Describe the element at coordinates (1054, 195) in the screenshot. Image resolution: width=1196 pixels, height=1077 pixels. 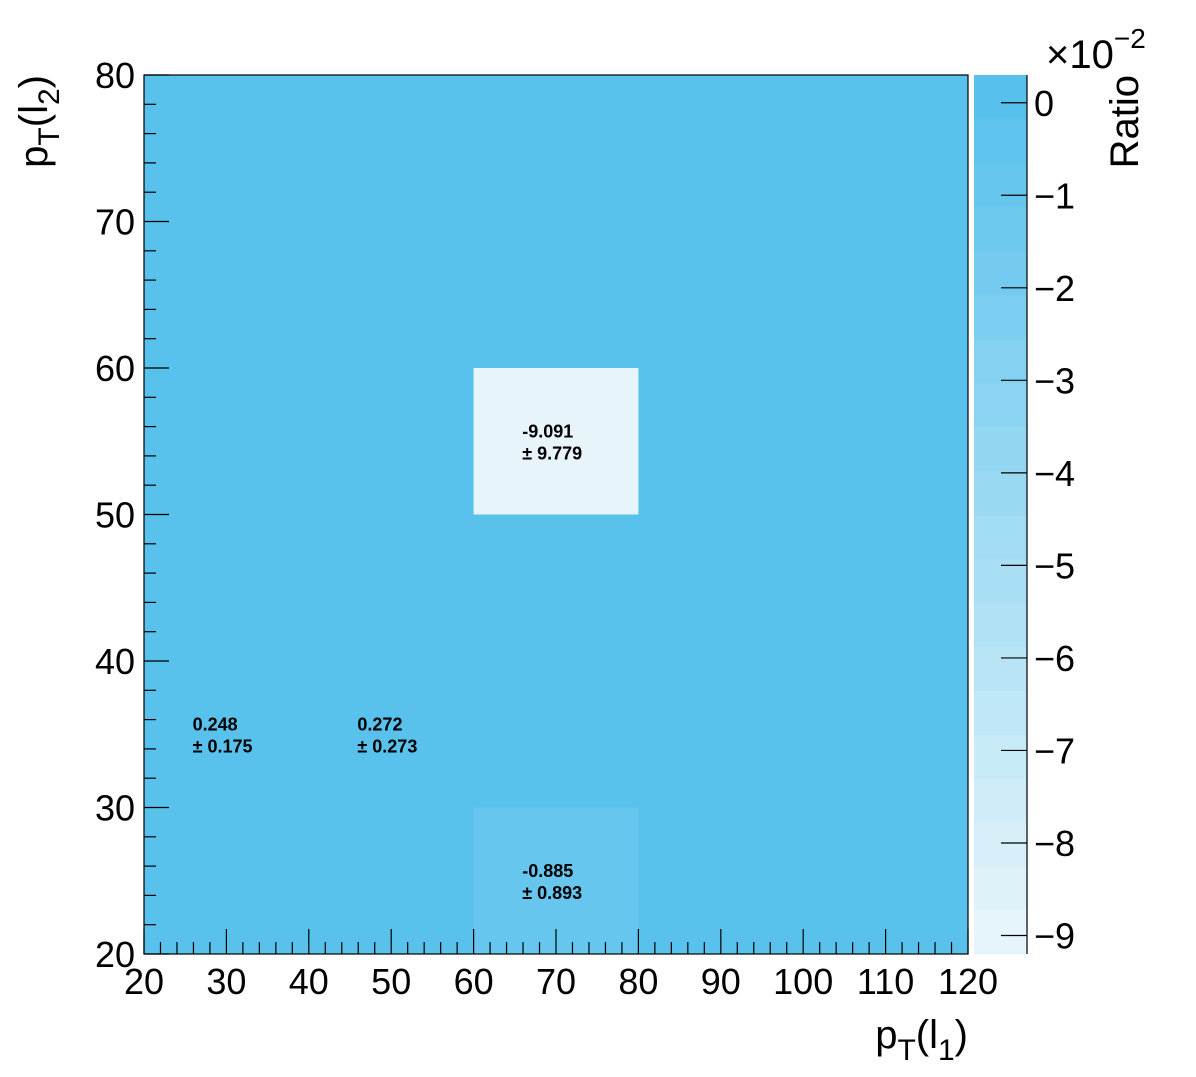
I see `palette-tick-label: −1` at that location.